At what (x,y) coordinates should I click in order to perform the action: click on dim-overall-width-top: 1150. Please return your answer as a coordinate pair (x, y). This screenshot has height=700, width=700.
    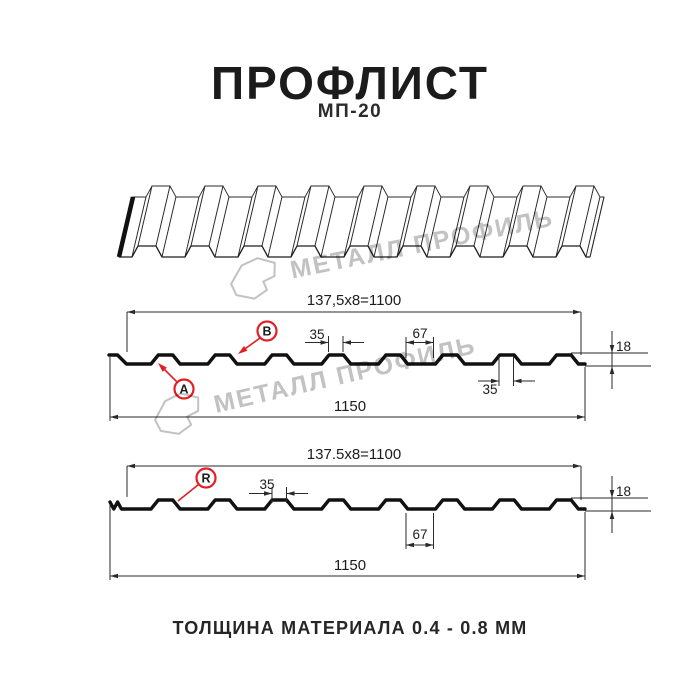
    Looking at the image, I should click on (350, 406).